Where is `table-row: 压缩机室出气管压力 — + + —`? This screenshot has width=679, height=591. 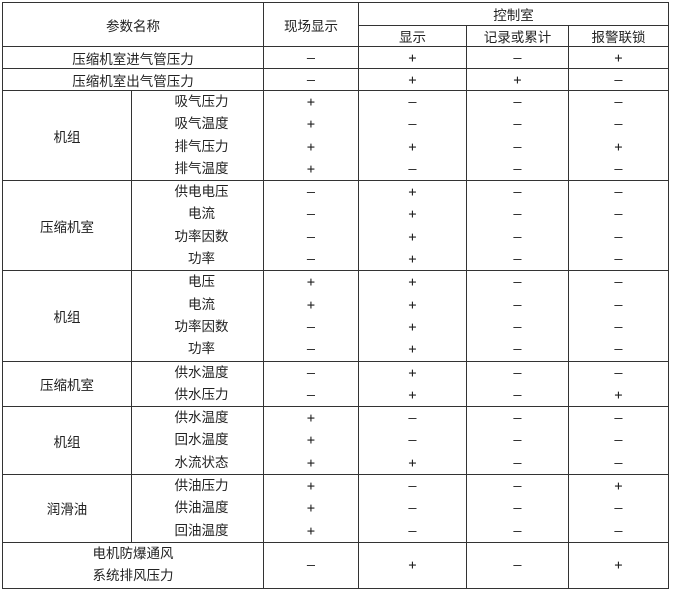
table-row: 压缩机室出气管压力 — + + — is located at coordinates (335, 79).